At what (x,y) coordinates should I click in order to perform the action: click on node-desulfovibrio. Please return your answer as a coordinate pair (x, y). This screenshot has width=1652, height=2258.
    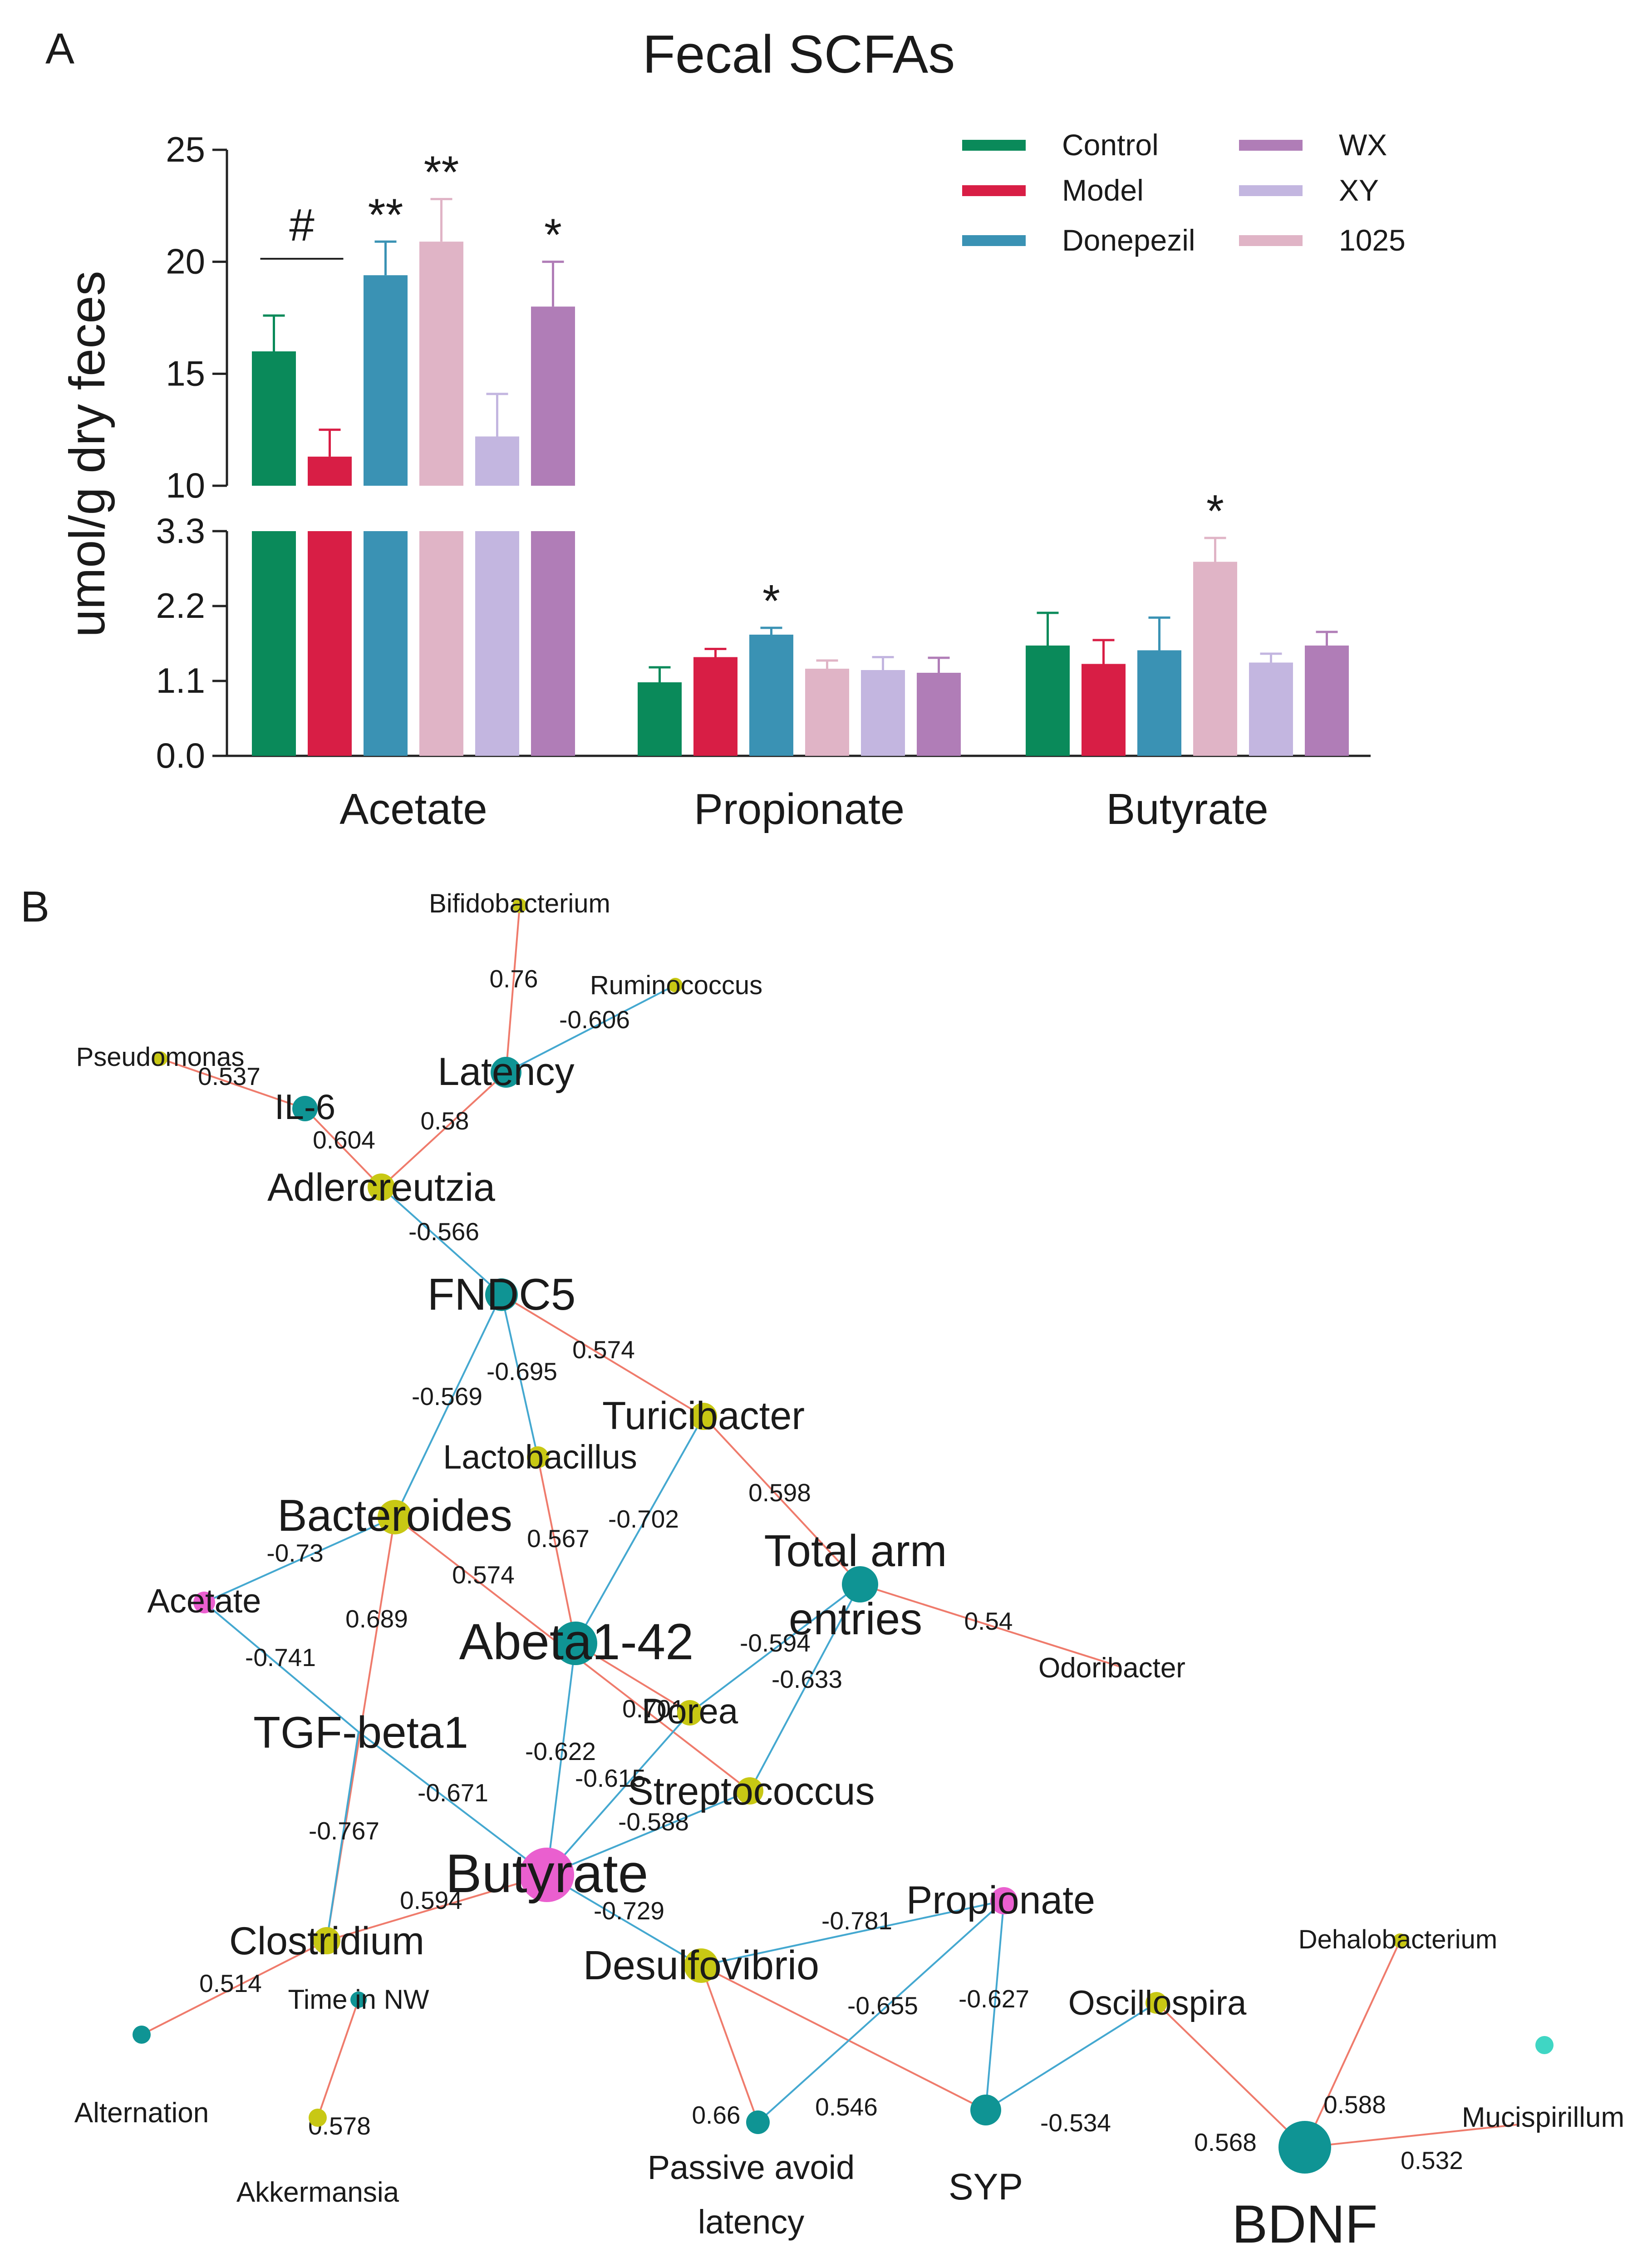
    Looking at the image, I should click on (701, 1966).